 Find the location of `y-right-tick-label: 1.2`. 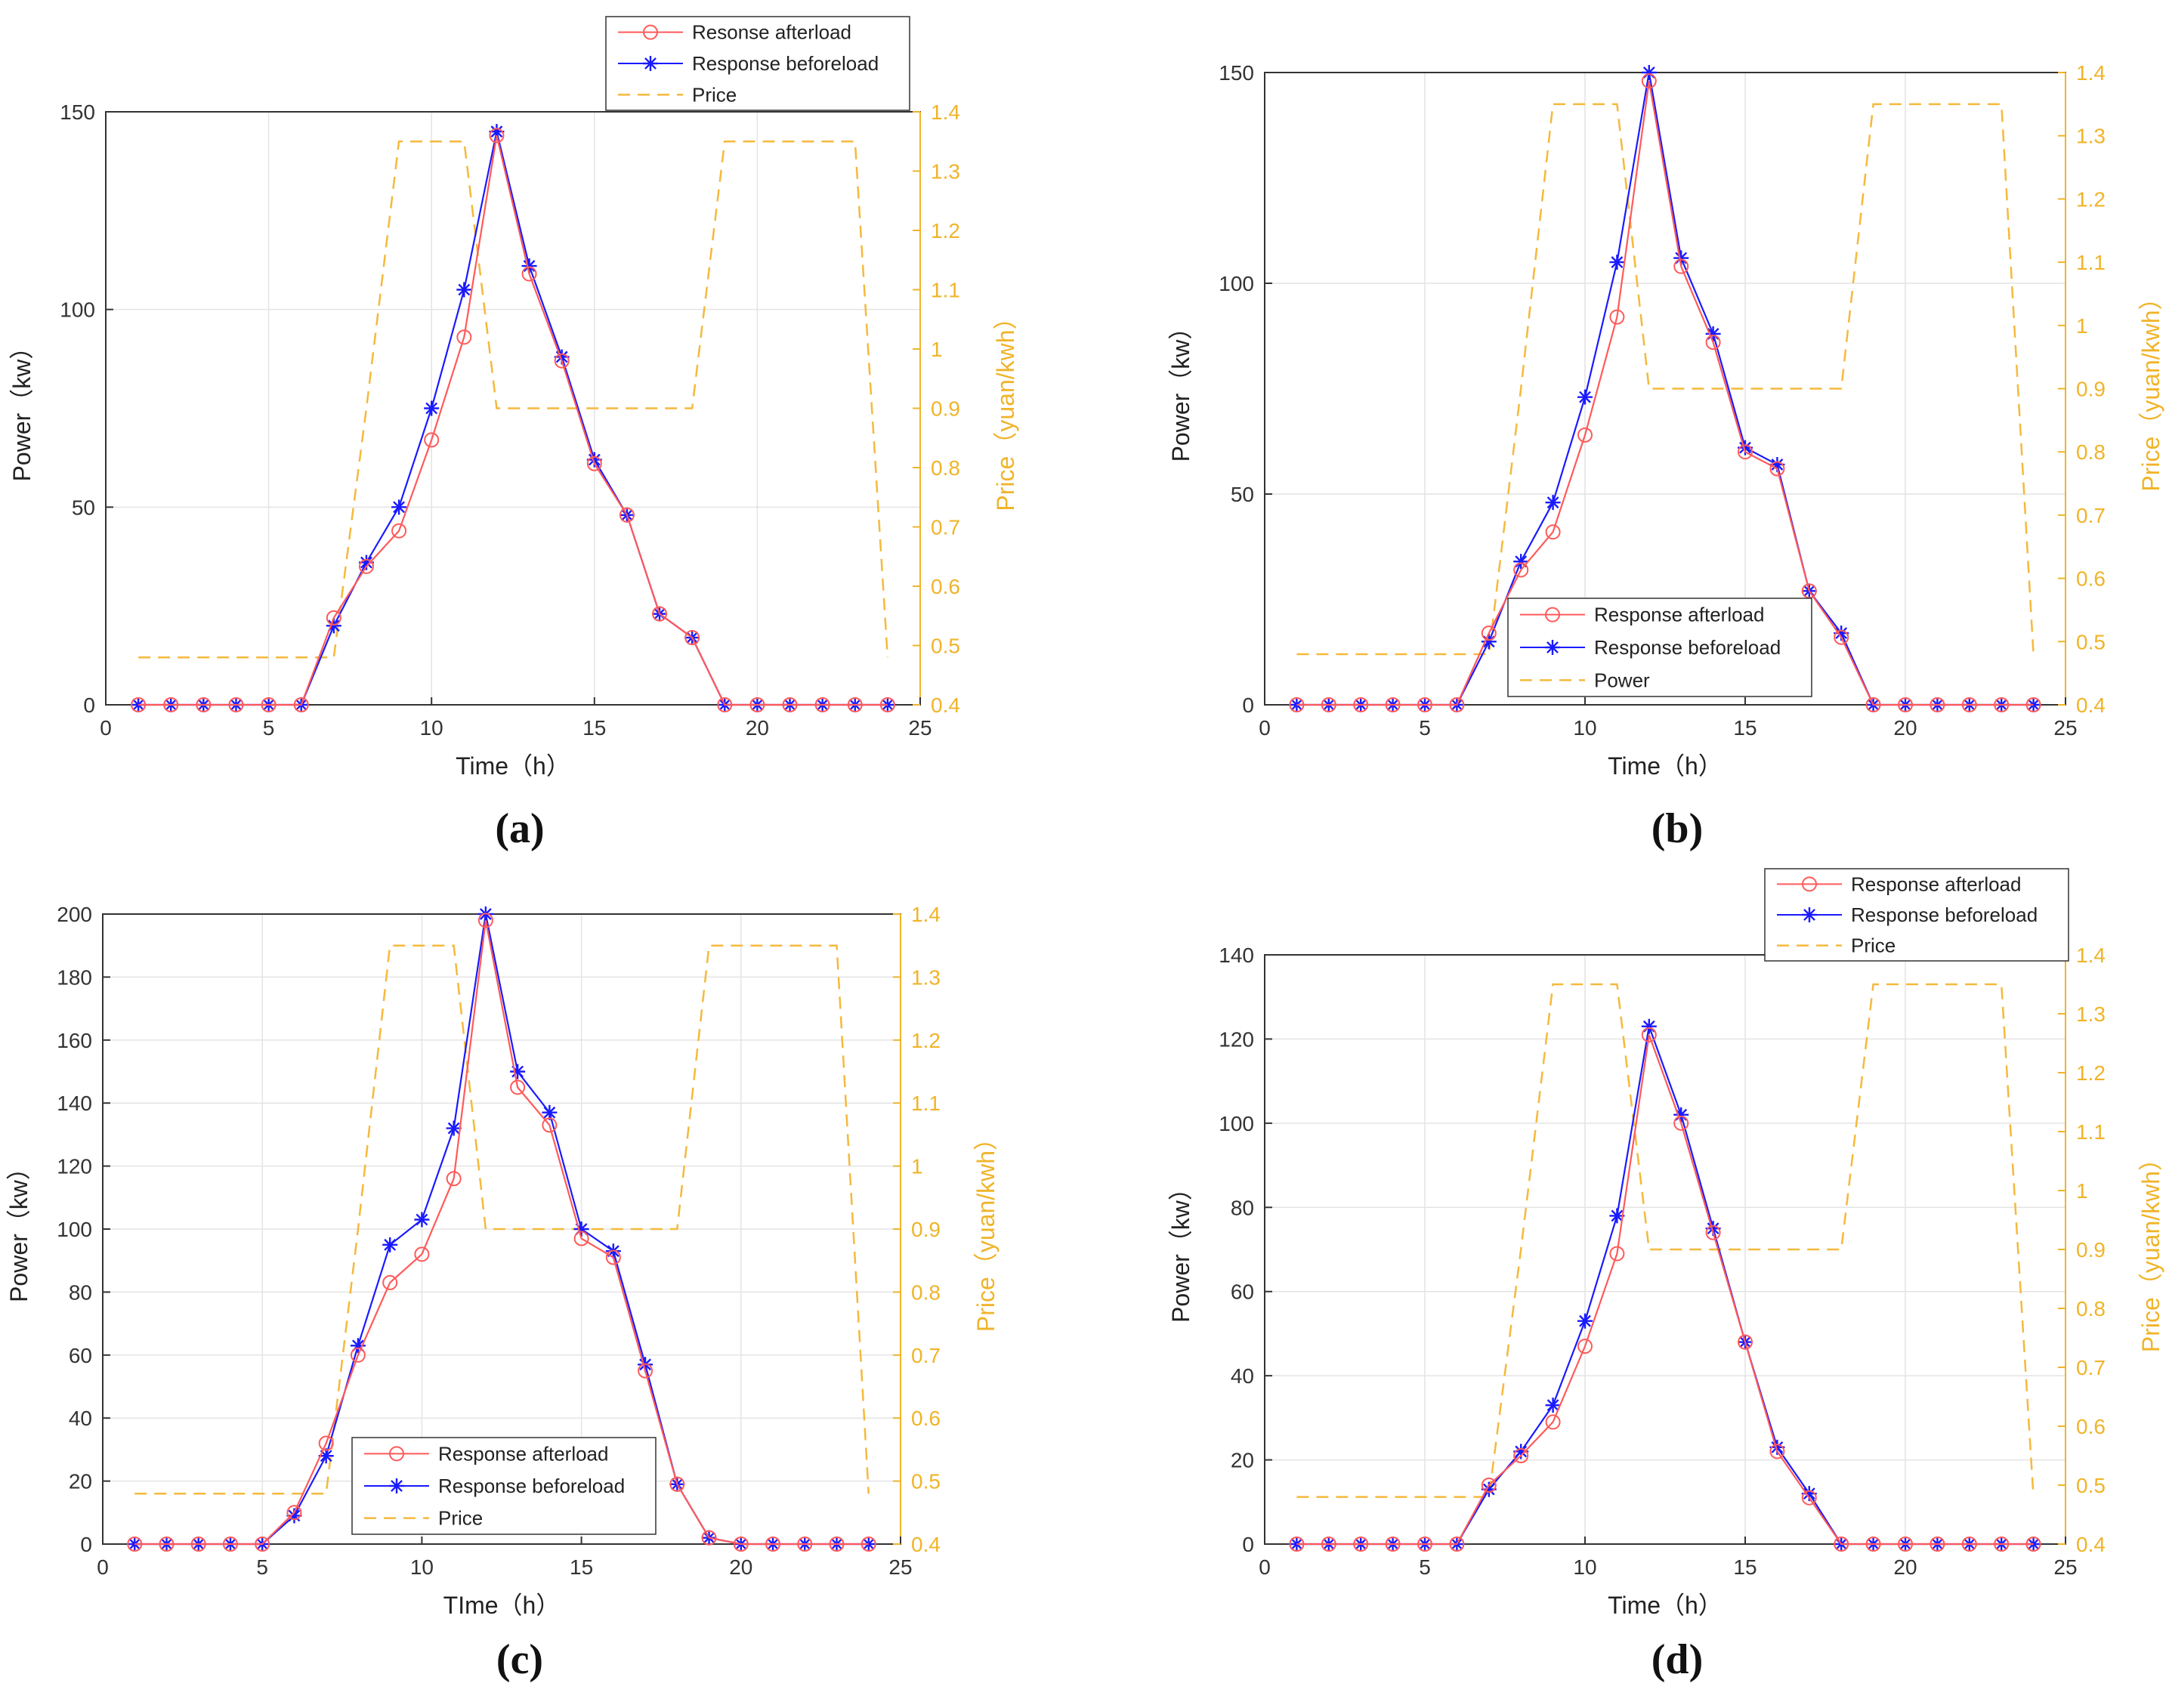

y-right-tick-label: 1.2 is located at coordinates (2091, 1073).